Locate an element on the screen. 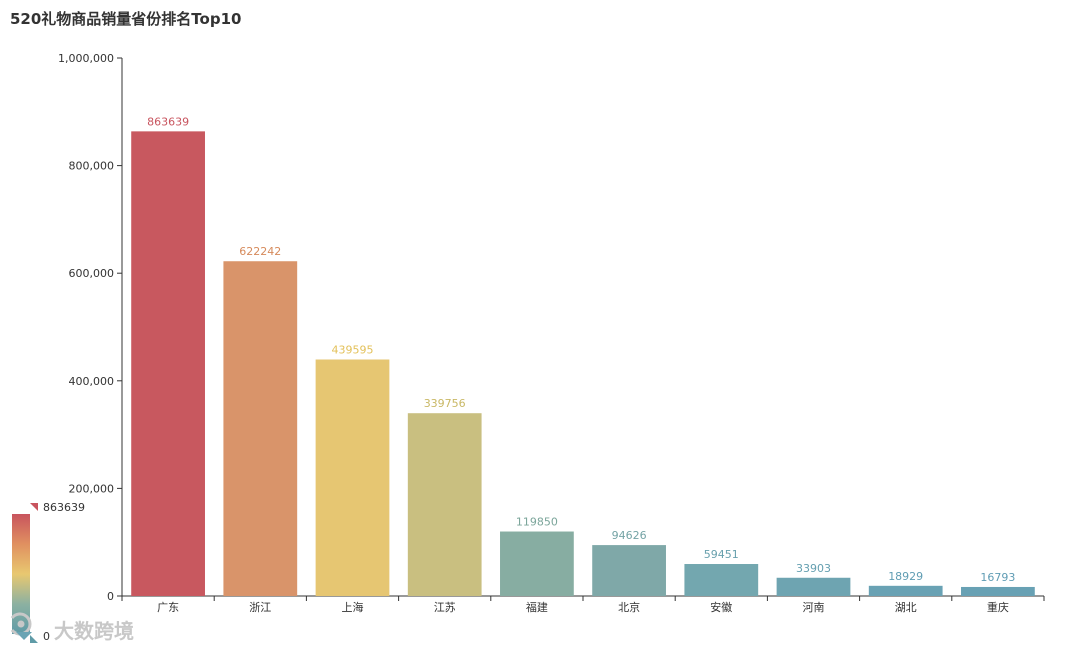 The height and width of the screenshot is (650, 1080). bar-value-label: 339756 is located at coordinates (445, 403).